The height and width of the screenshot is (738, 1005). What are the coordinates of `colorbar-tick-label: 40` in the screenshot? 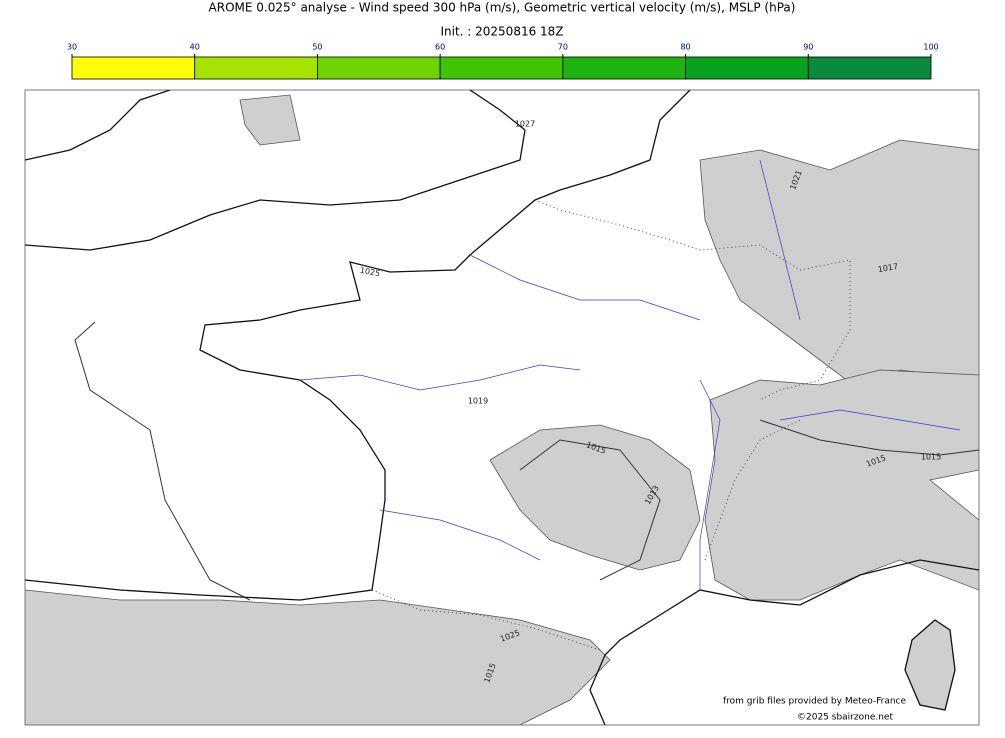 It's located at (195, 47).